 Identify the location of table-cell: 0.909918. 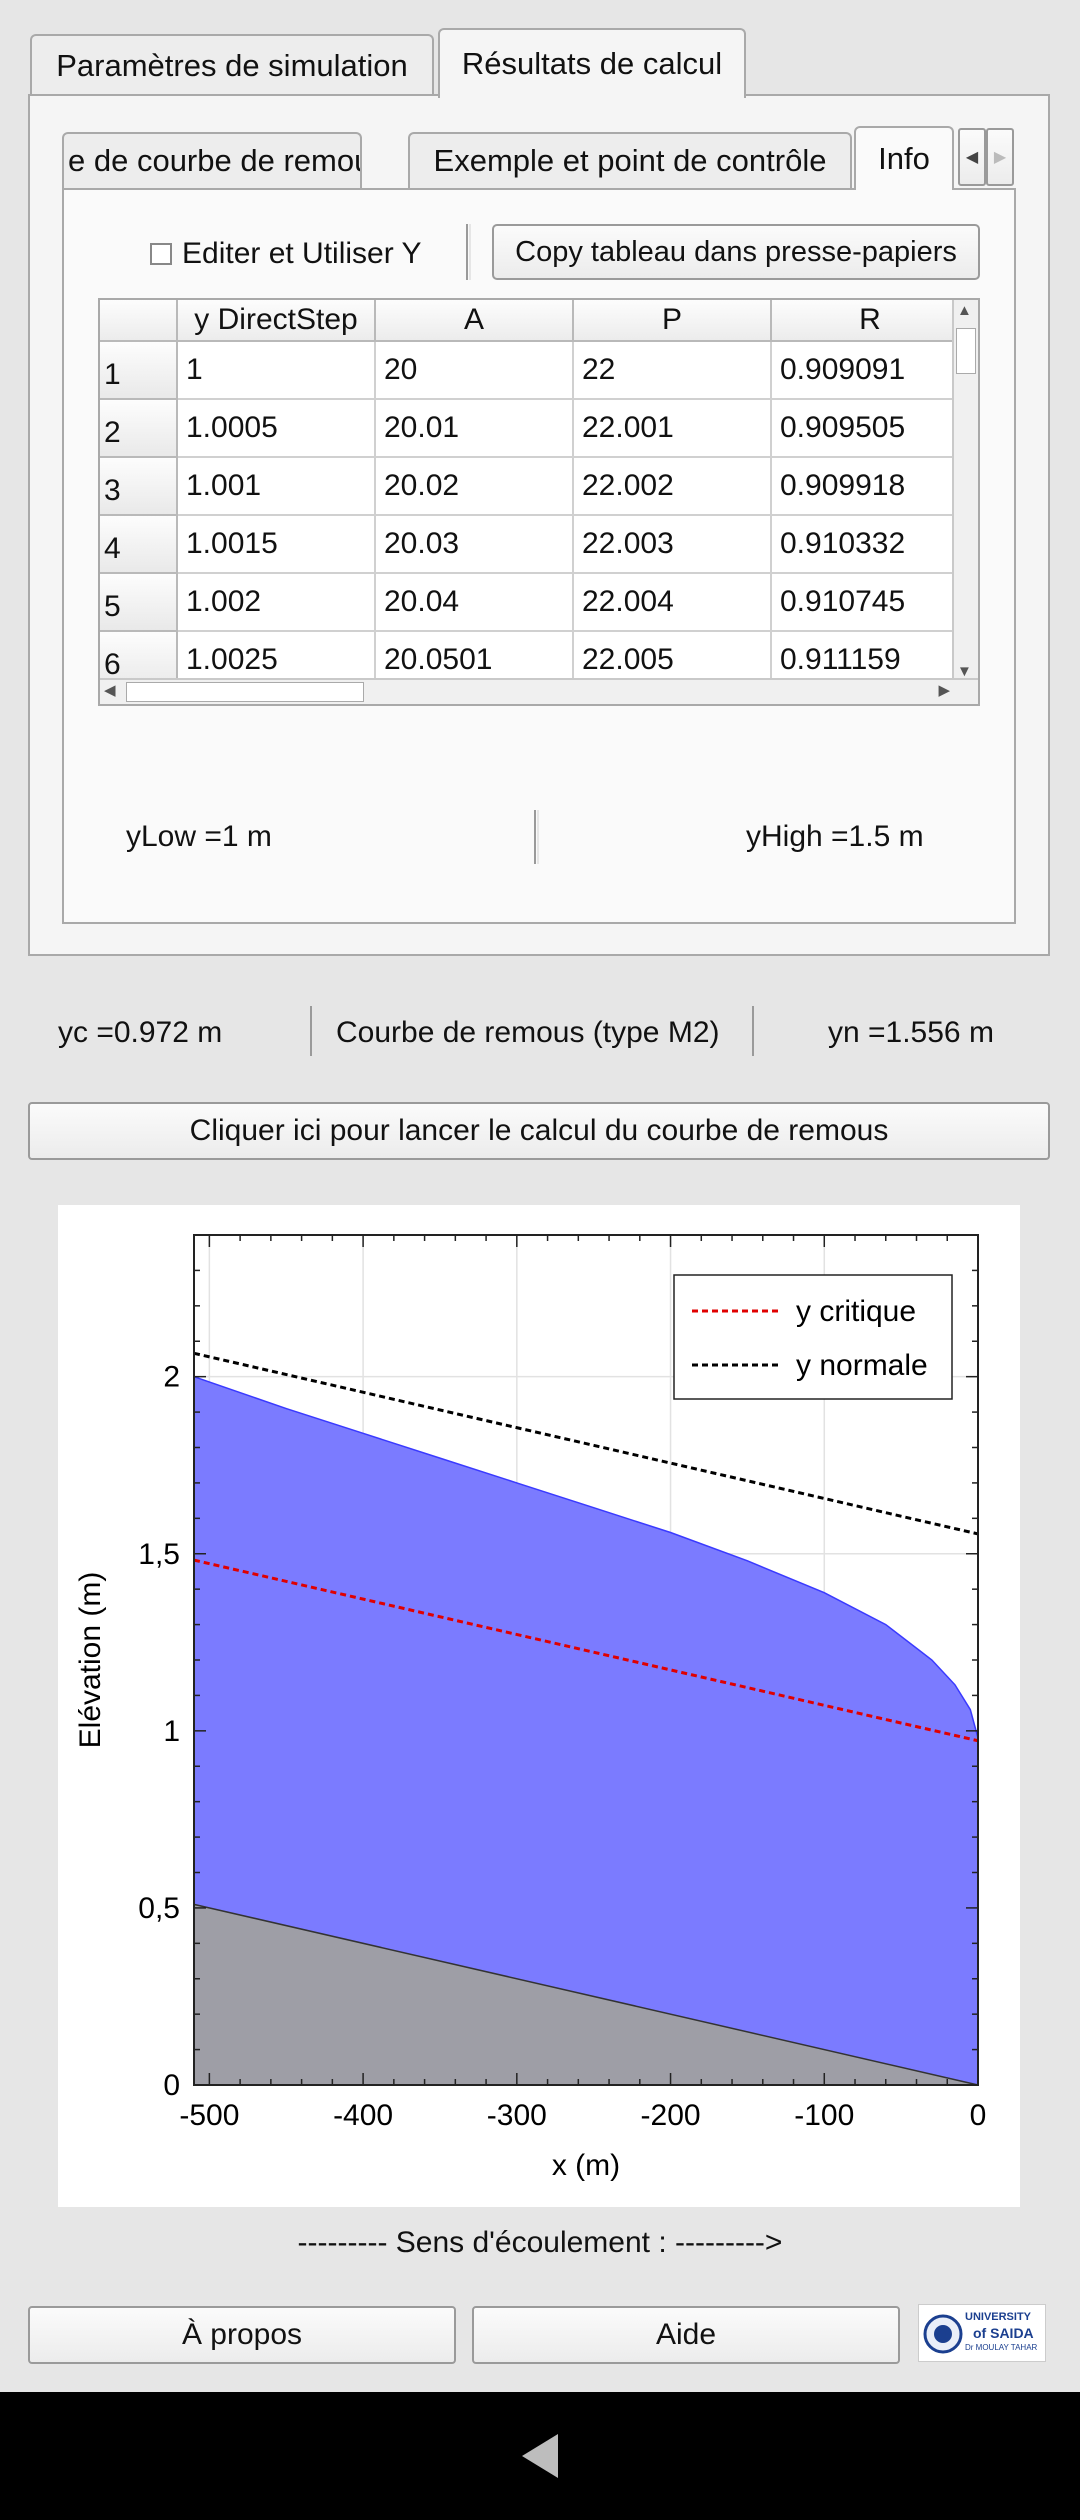
(871, 487).